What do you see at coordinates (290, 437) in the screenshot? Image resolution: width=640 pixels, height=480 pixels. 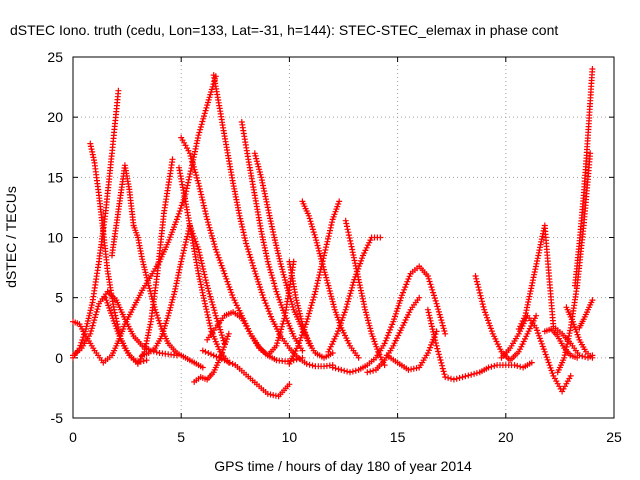 I see `x-tick-label: 10` at bounding box center [290, 437].